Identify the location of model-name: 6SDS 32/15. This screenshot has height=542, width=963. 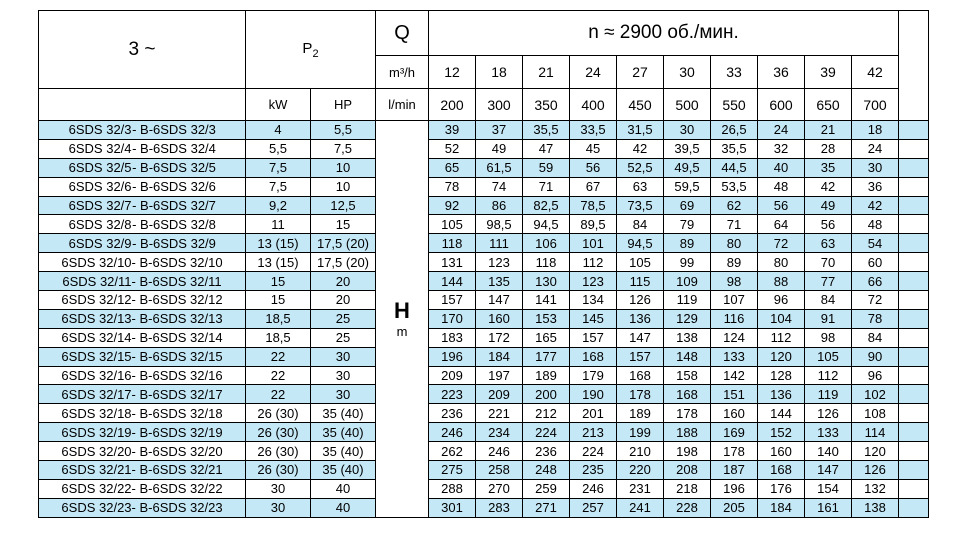
(96, 357).